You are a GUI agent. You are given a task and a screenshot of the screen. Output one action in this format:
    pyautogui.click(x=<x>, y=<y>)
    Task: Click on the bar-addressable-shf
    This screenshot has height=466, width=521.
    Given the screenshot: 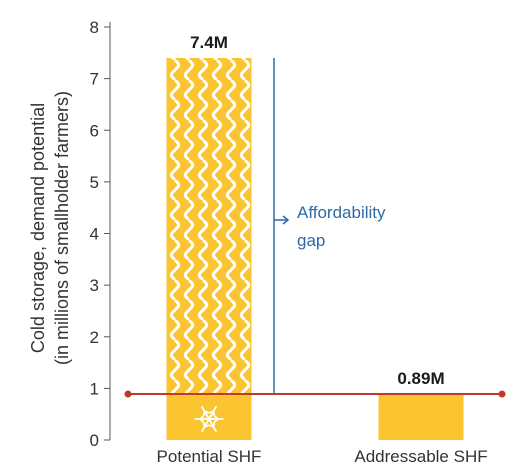 What is the action you would take?
    pyautogui.click(x=421, y=417)
    